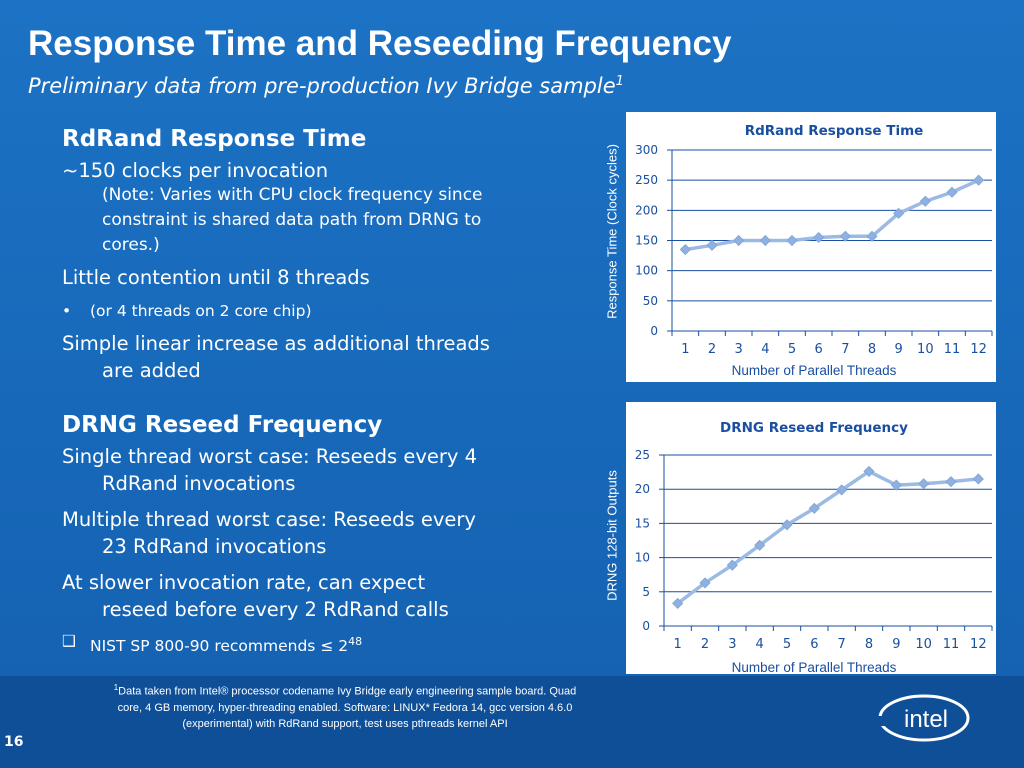  Describe the element at coordinates (952, 349) in the screenshot. I see `chart1-xtick-label: 11` at that location.